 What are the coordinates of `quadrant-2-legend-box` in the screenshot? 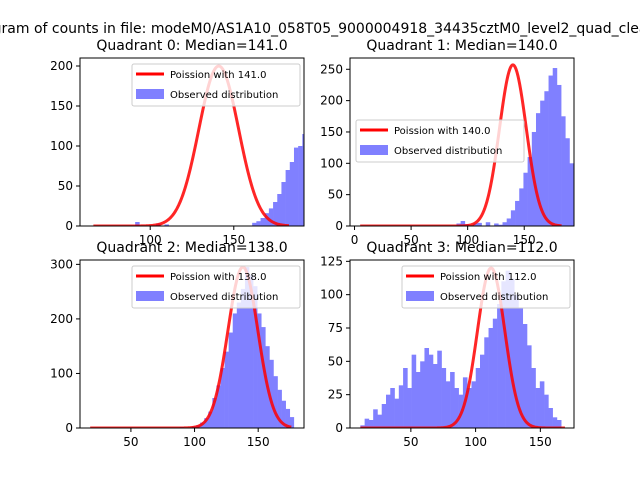 It's located at (216, 287).